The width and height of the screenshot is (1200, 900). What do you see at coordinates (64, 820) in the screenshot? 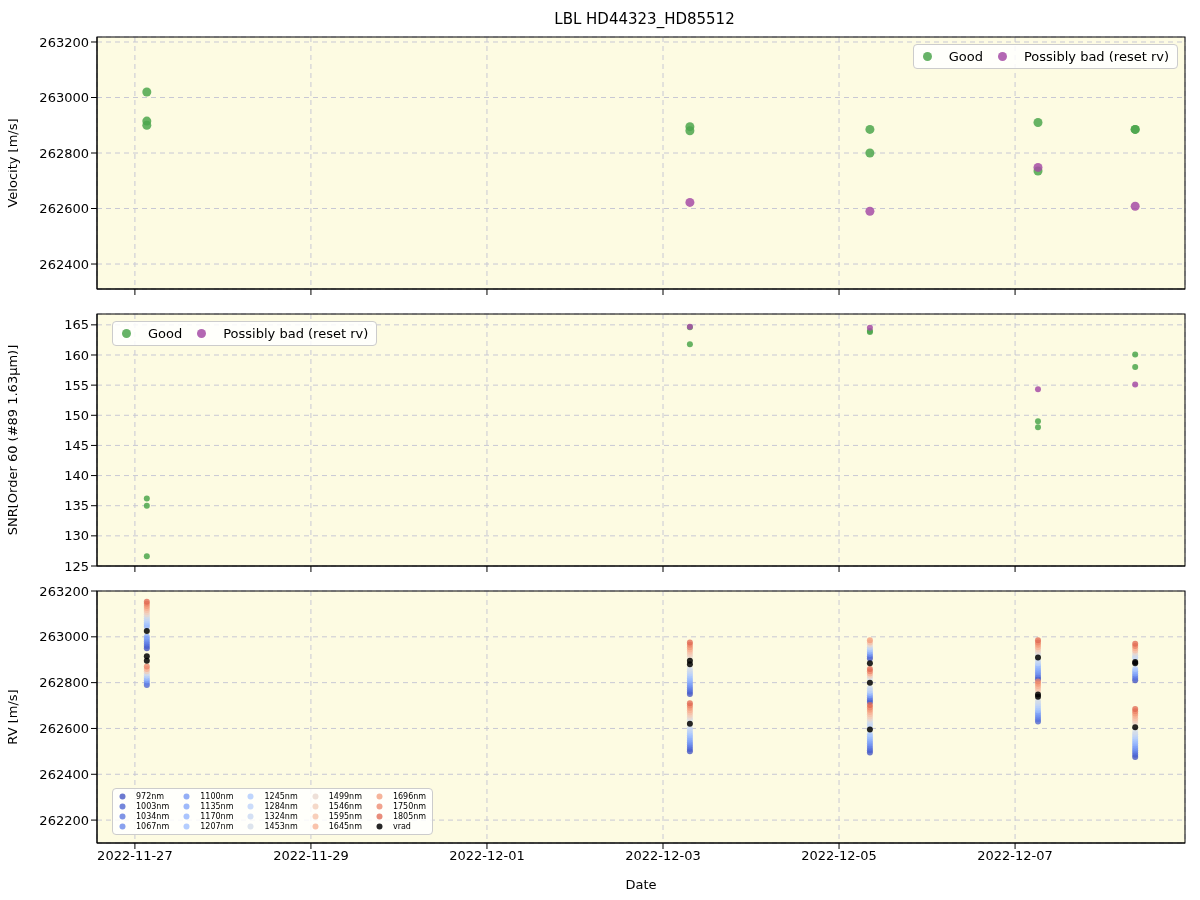
I see `y-tick-label: 262200` at bounding box center [64, 820].